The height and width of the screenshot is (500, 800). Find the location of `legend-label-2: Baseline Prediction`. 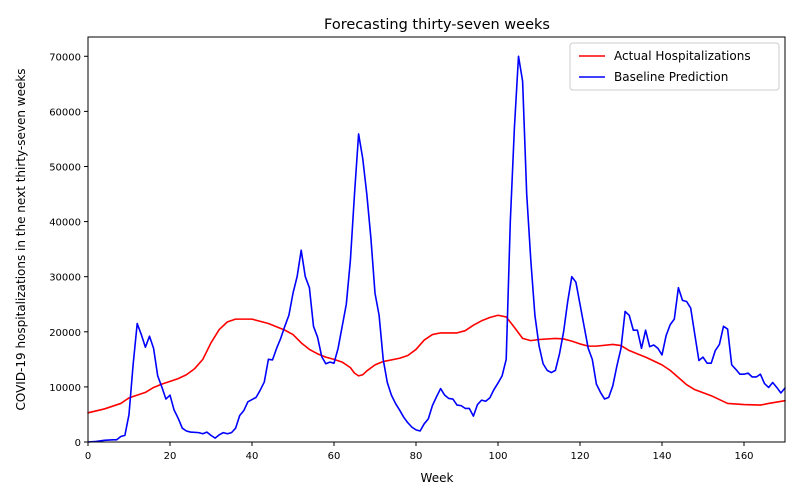

legend-label-2: Baseline Prediction is located at coordinates (671, 77).